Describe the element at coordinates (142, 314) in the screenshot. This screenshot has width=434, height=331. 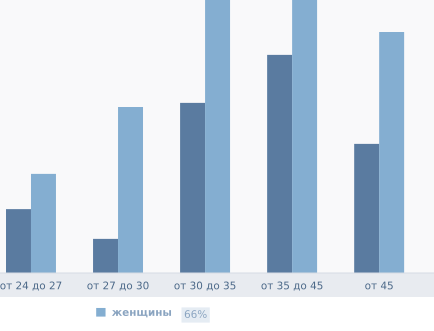
I see `legend-label: женщины` at that location.